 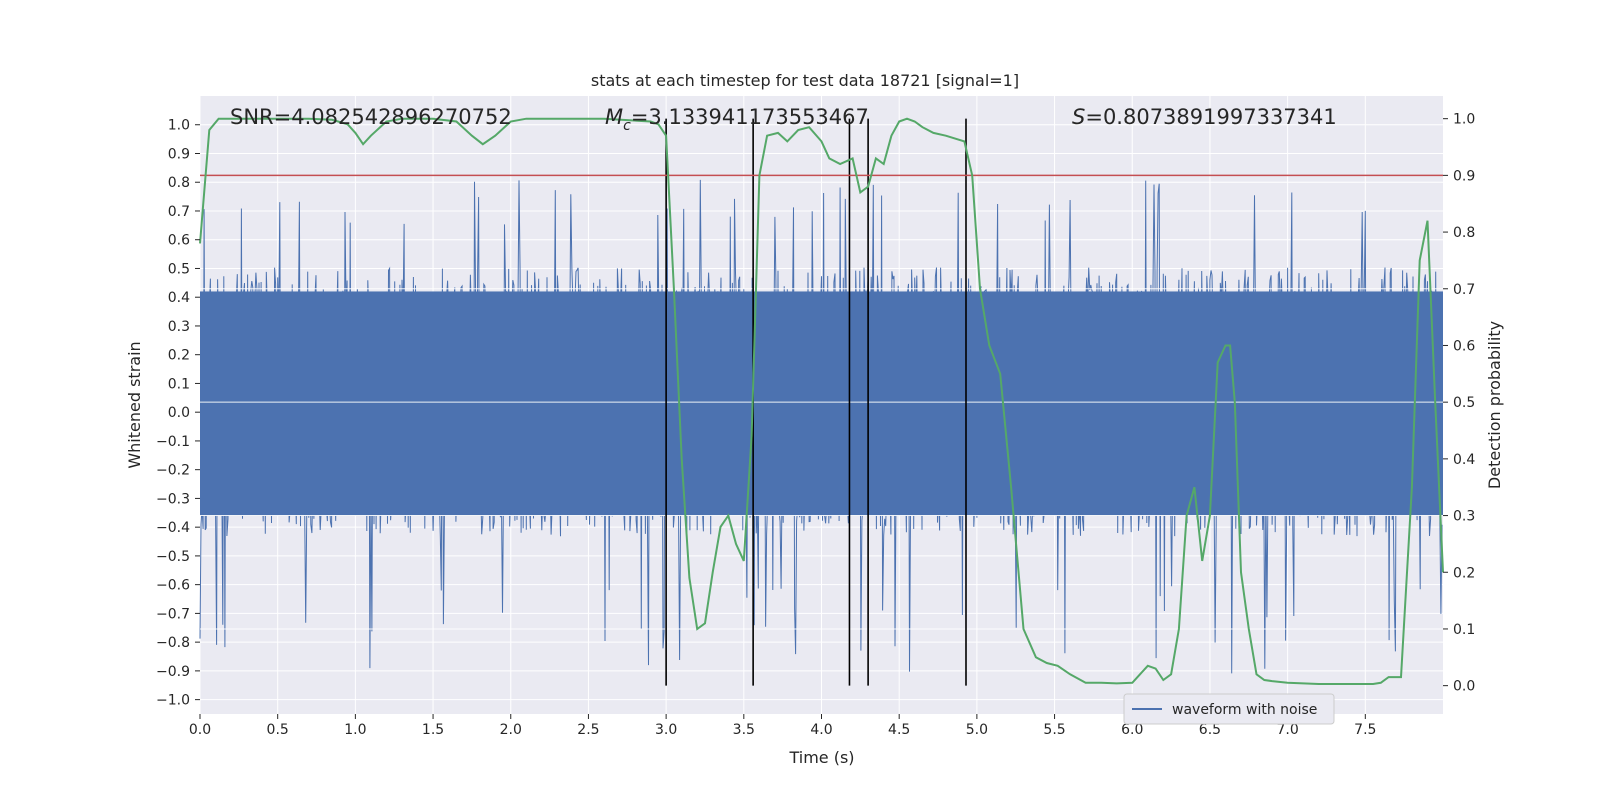 I want to click on y-tick-label: 0.5, so click(x=179, y=269).